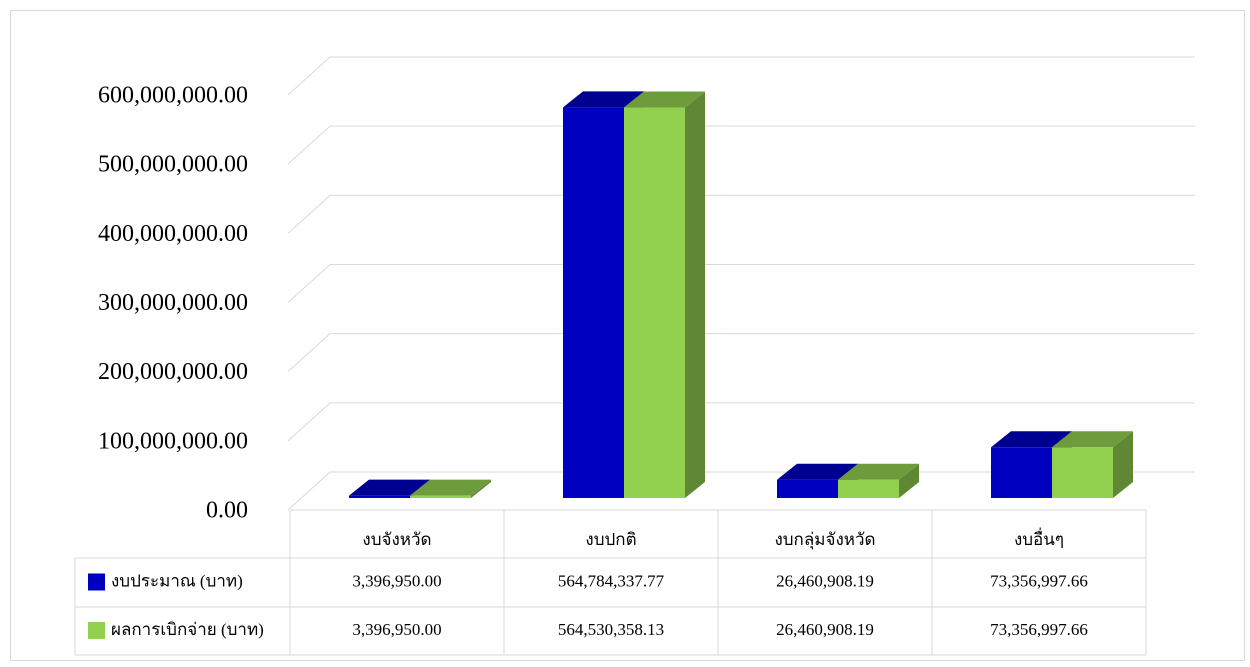 The width and height of the screenshot is (1250, 667). What do you see at coordinates (173, 234) in the screenshot?
I see `y-tick-label: 400,000,000.00` at bounding box center [173, 234].